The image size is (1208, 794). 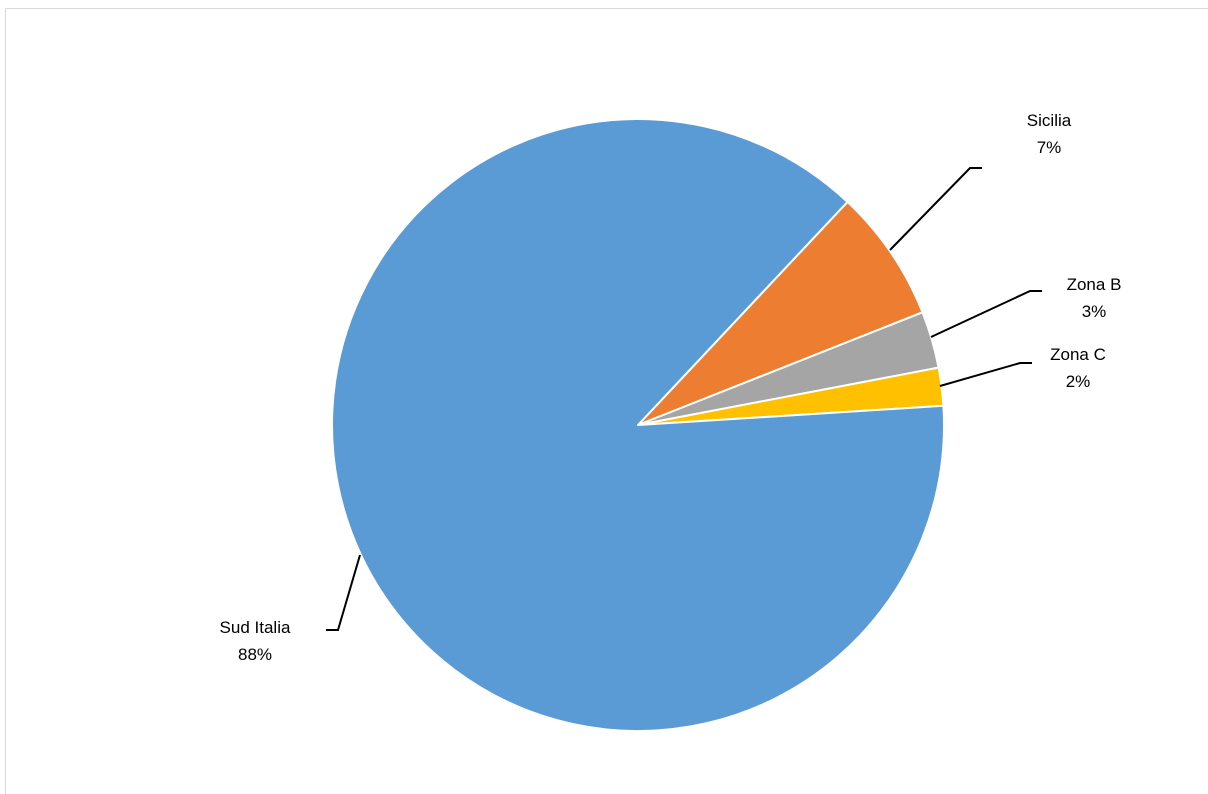 What do you see at coordinates (986, 314) in the screenshot?
I see `leader-line-zona-b` at bounding box center [986, 314].